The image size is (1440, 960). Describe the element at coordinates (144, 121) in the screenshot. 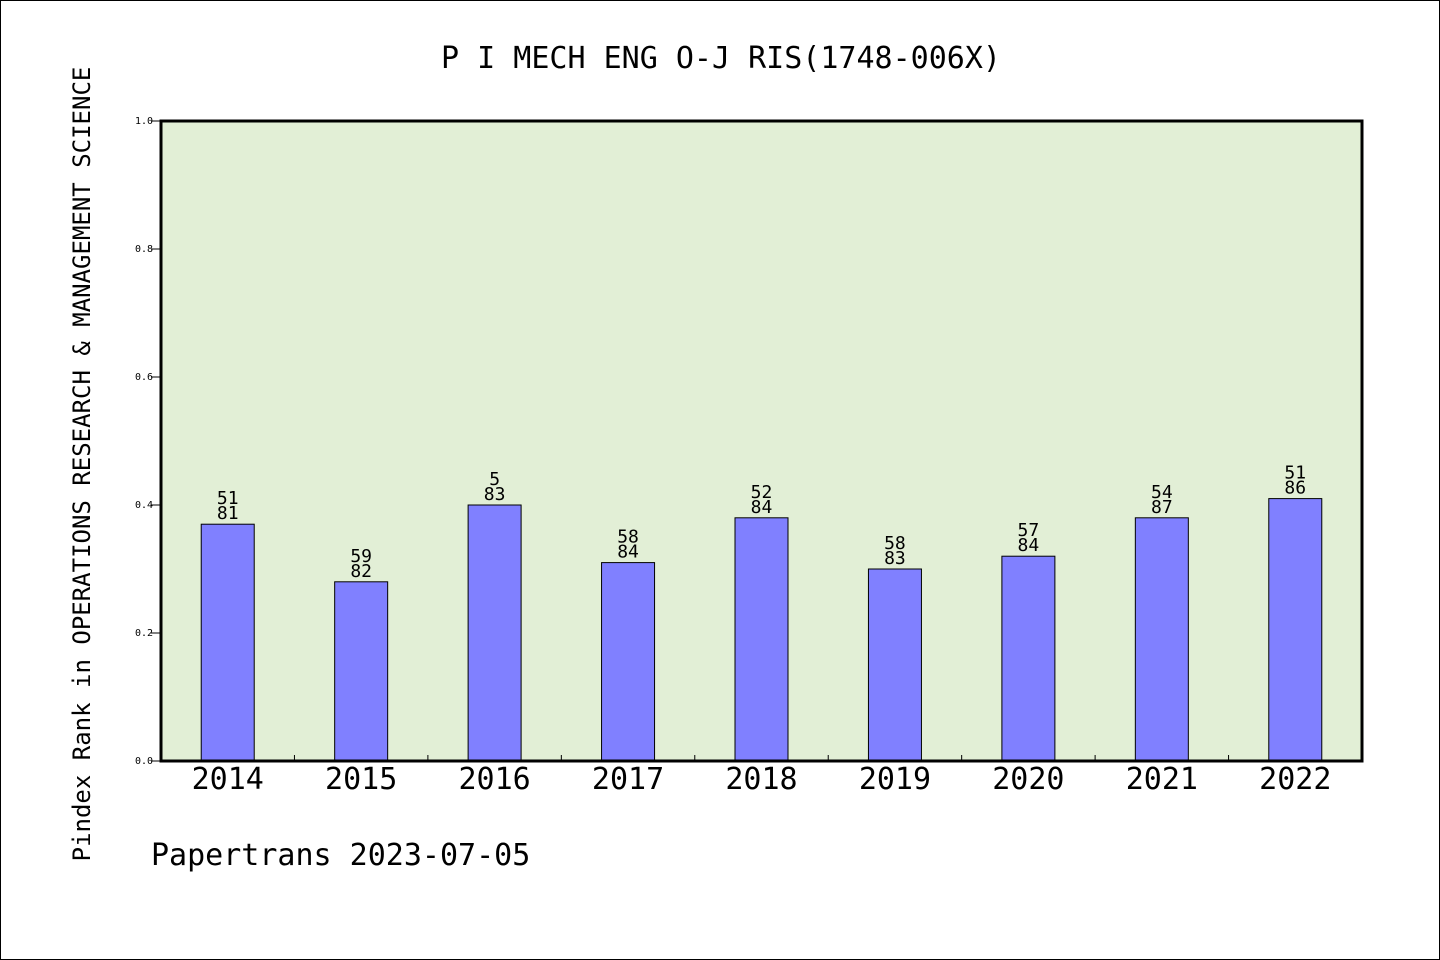

I see `y-tick-label: 1.0` at that location.